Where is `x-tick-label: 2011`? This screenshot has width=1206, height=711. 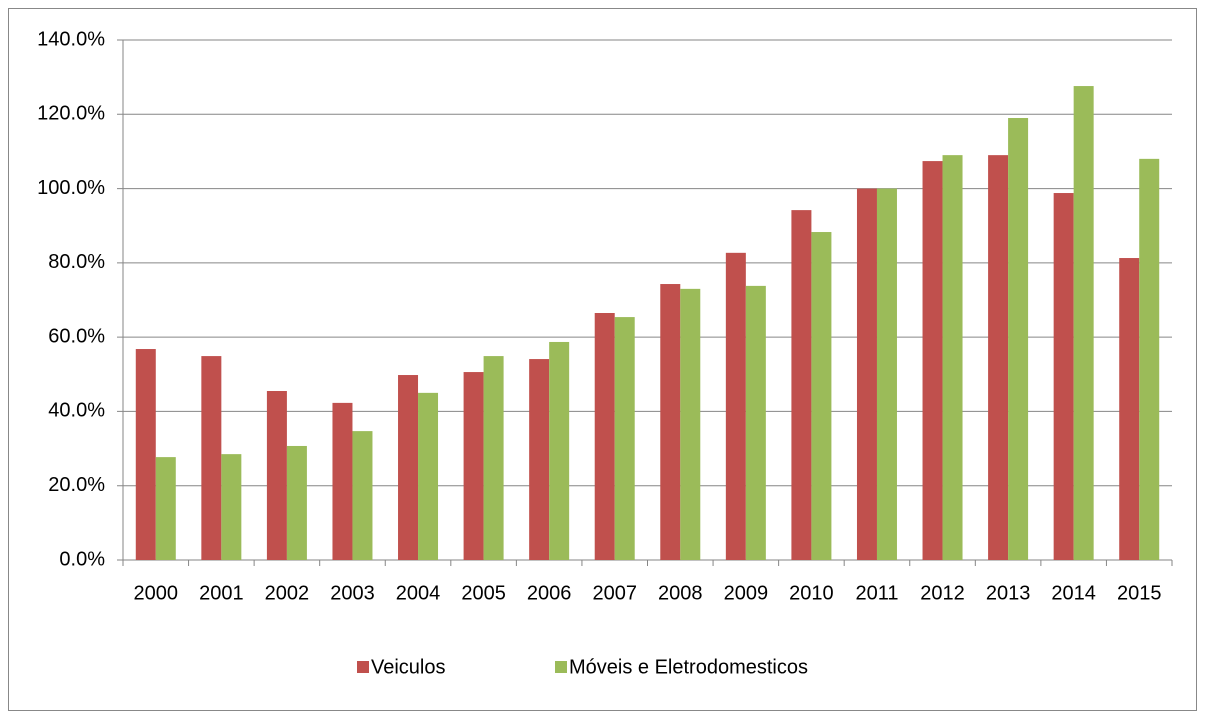
x-tick-label: 2011 is located at coordinates (876, 593).